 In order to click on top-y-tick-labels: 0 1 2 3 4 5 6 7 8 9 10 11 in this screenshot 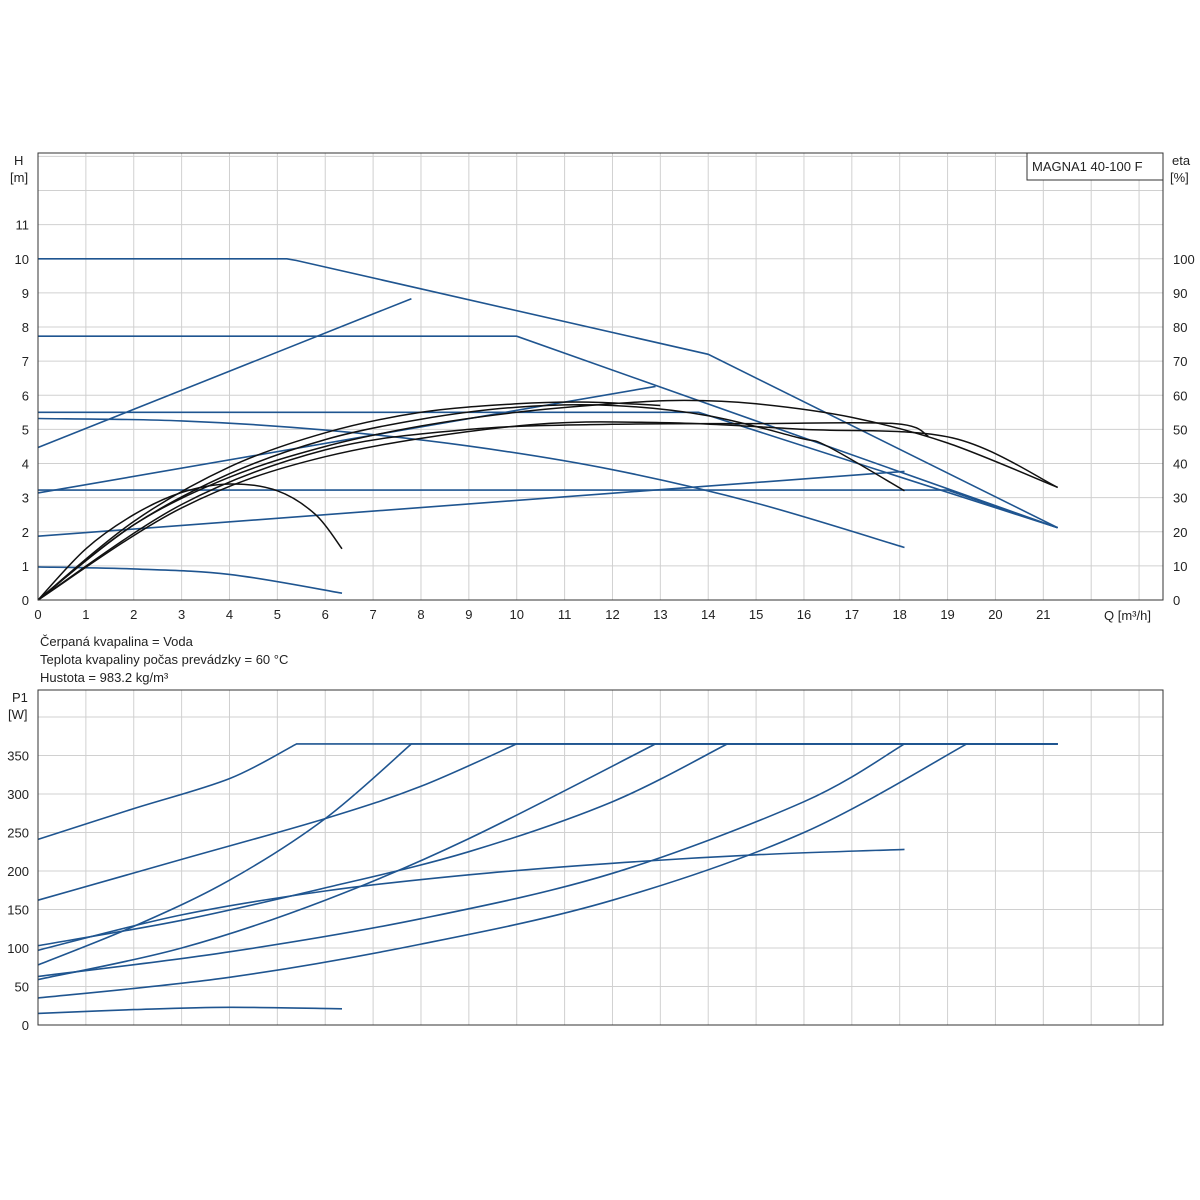, I will do `click(22, 413)`.